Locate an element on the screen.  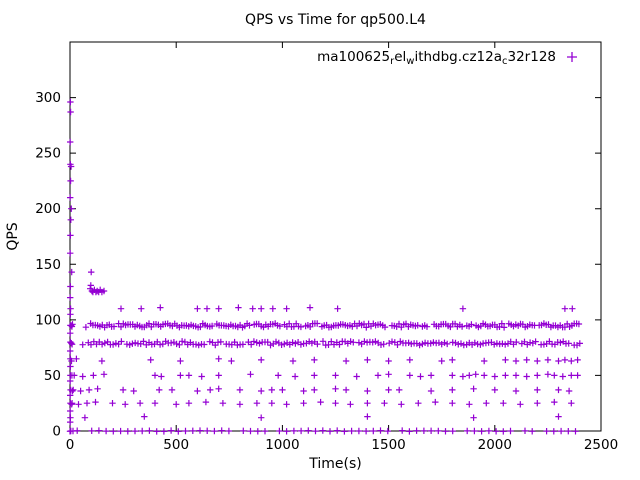
x-tick-label: 2500 is located at coordinates (601, 445).